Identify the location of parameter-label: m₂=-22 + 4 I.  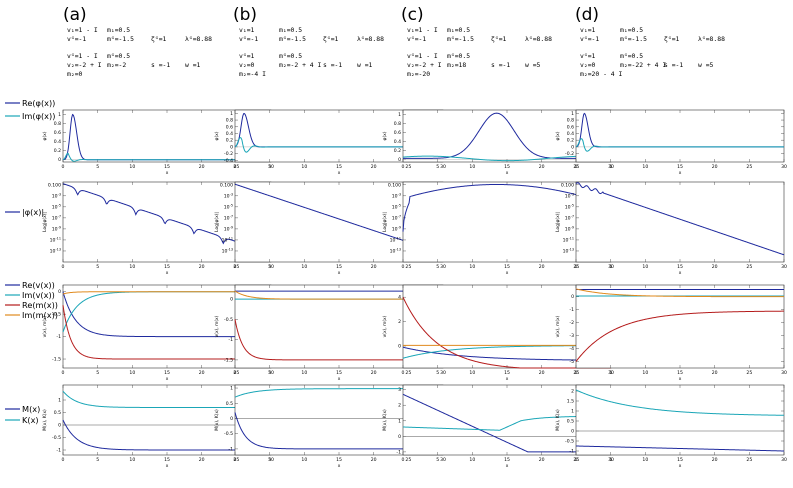
(643, 65).